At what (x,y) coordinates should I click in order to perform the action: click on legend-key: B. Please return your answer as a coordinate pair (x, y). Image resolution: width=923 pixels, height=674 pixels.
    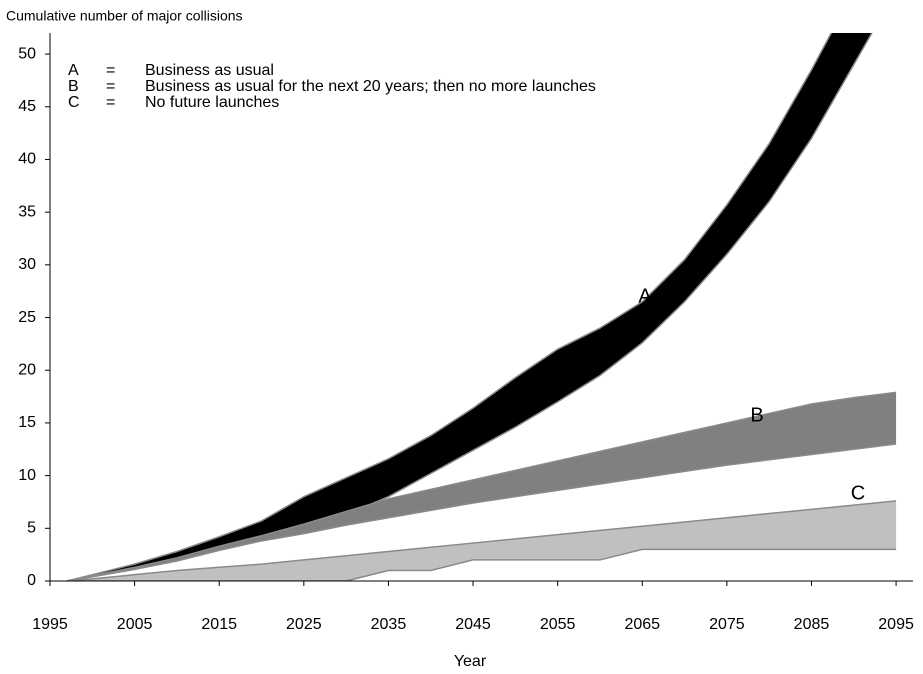
    Looking at the image, I should click on (73, 86).